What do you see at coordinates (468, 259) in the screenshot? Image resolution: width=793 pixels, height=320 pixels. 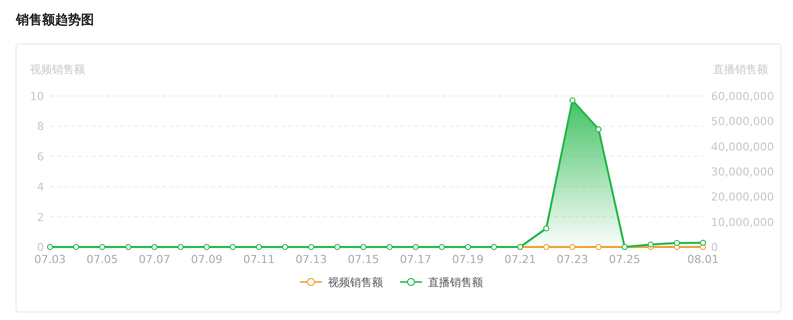 I see `x-tick-label: 07.19` at bounding box center [468, 259].